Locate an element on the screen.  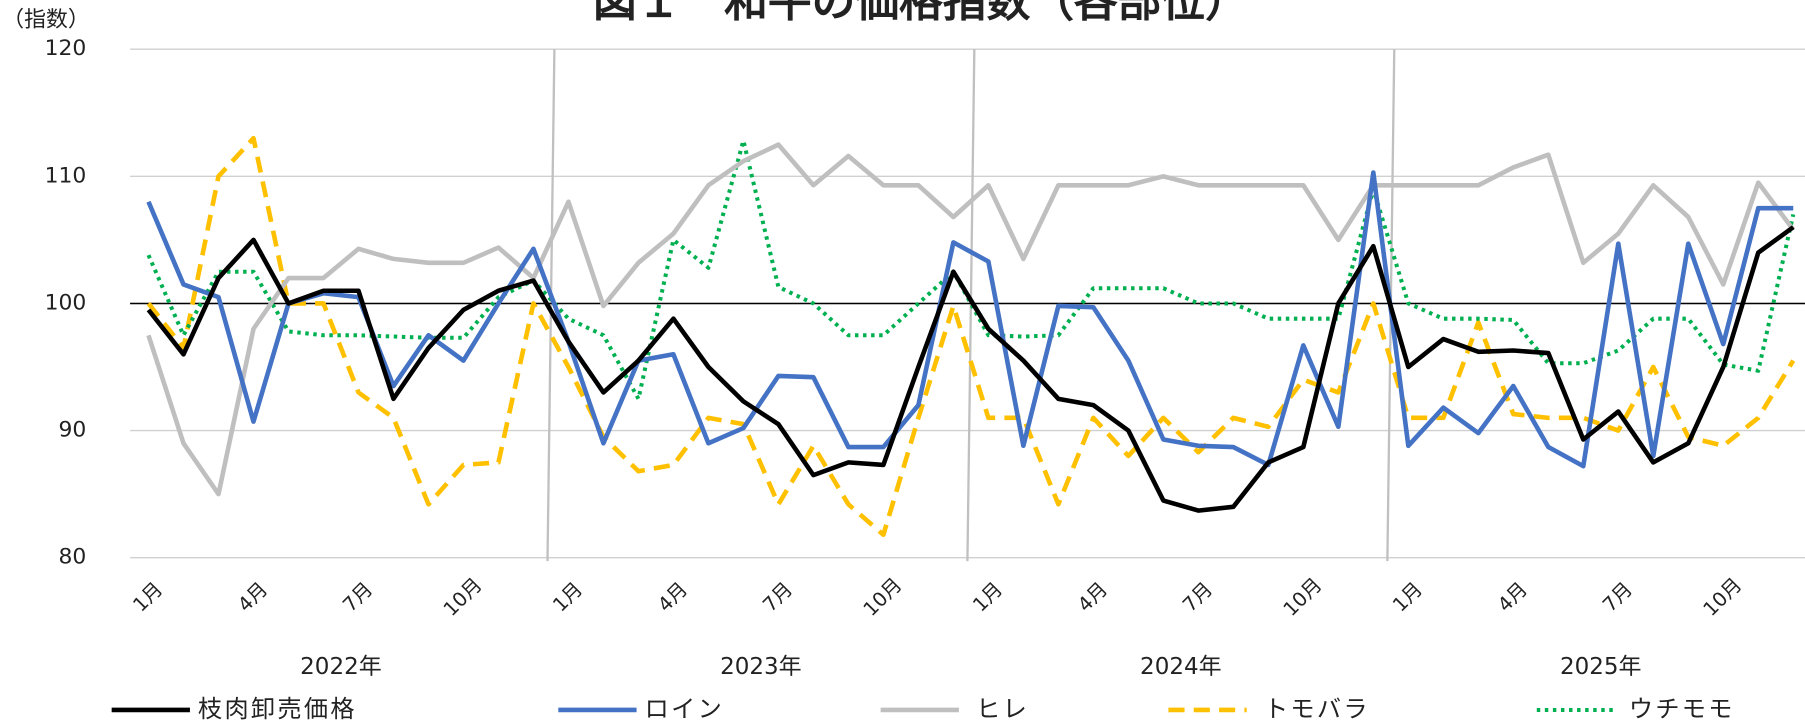
year-label: 2023年 is located at coordinates (761, 667).